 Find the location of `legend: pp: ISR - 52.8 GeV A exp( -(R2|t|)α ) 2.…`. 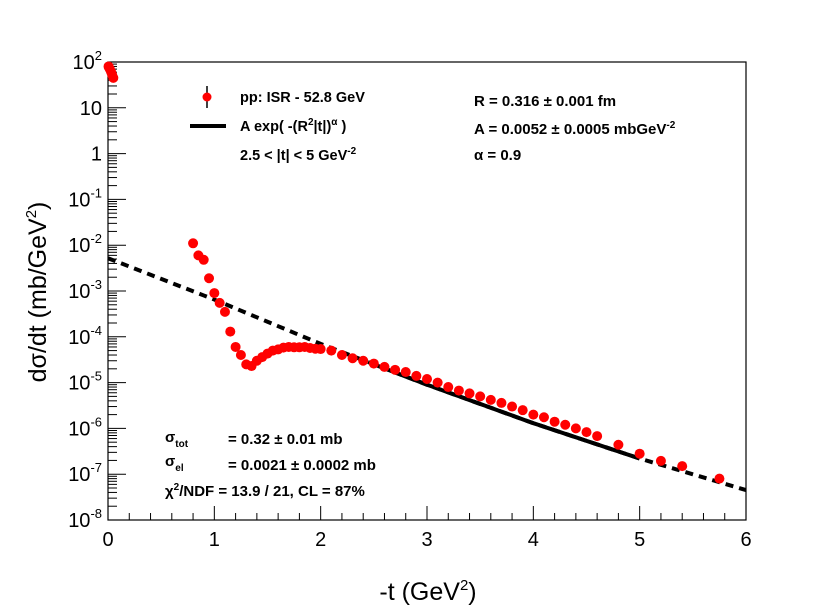

legend: pp: ISR - 52.8 GeV A exp( -(R2|t|)α ) 2.… is located at coordinates (277, 125).